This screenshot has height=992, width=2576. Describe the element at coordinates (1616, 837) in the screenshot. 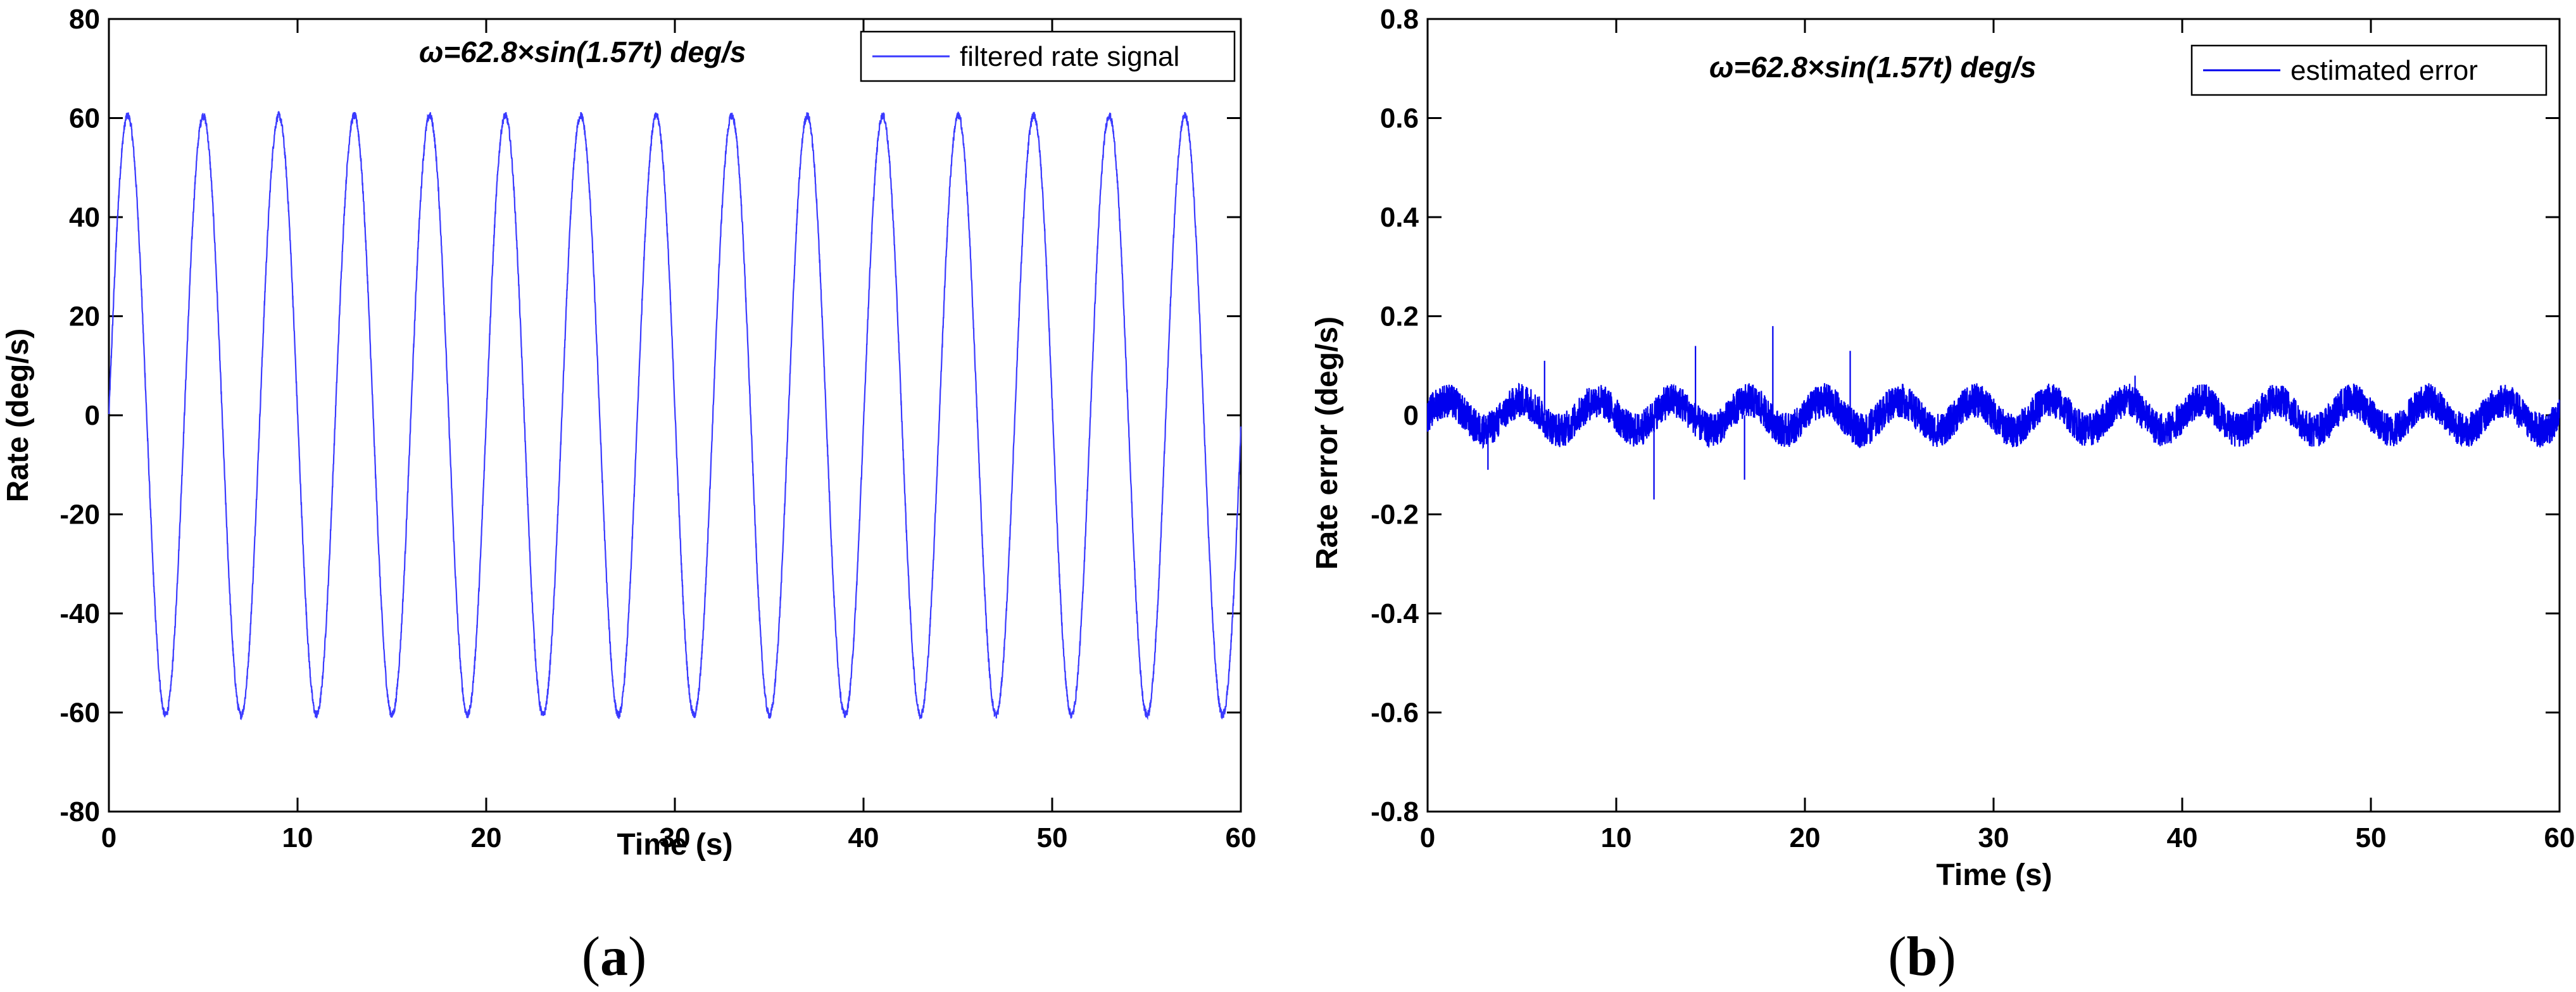

I see `panel-b-x-tick-label: 10` at that location.